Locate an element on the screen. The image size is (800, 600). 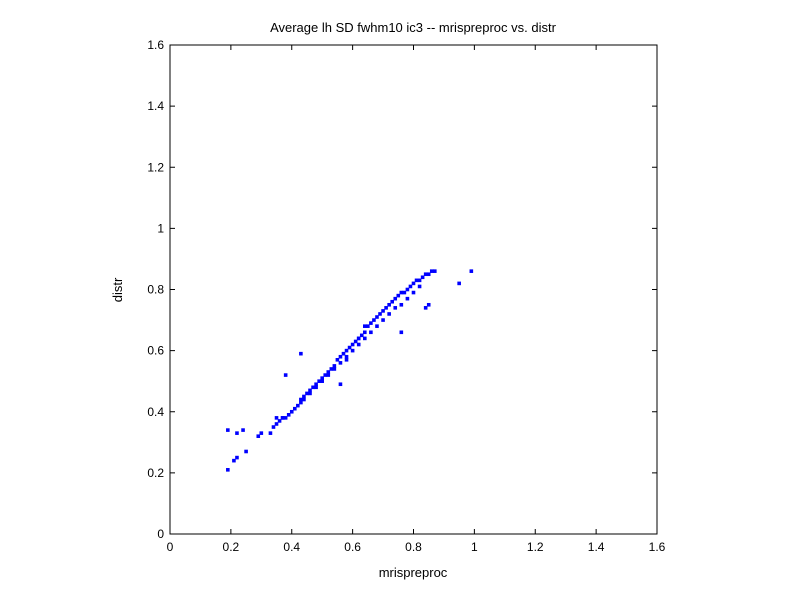
x-tick-label: 0.8 is located at coordinates (413, 547).